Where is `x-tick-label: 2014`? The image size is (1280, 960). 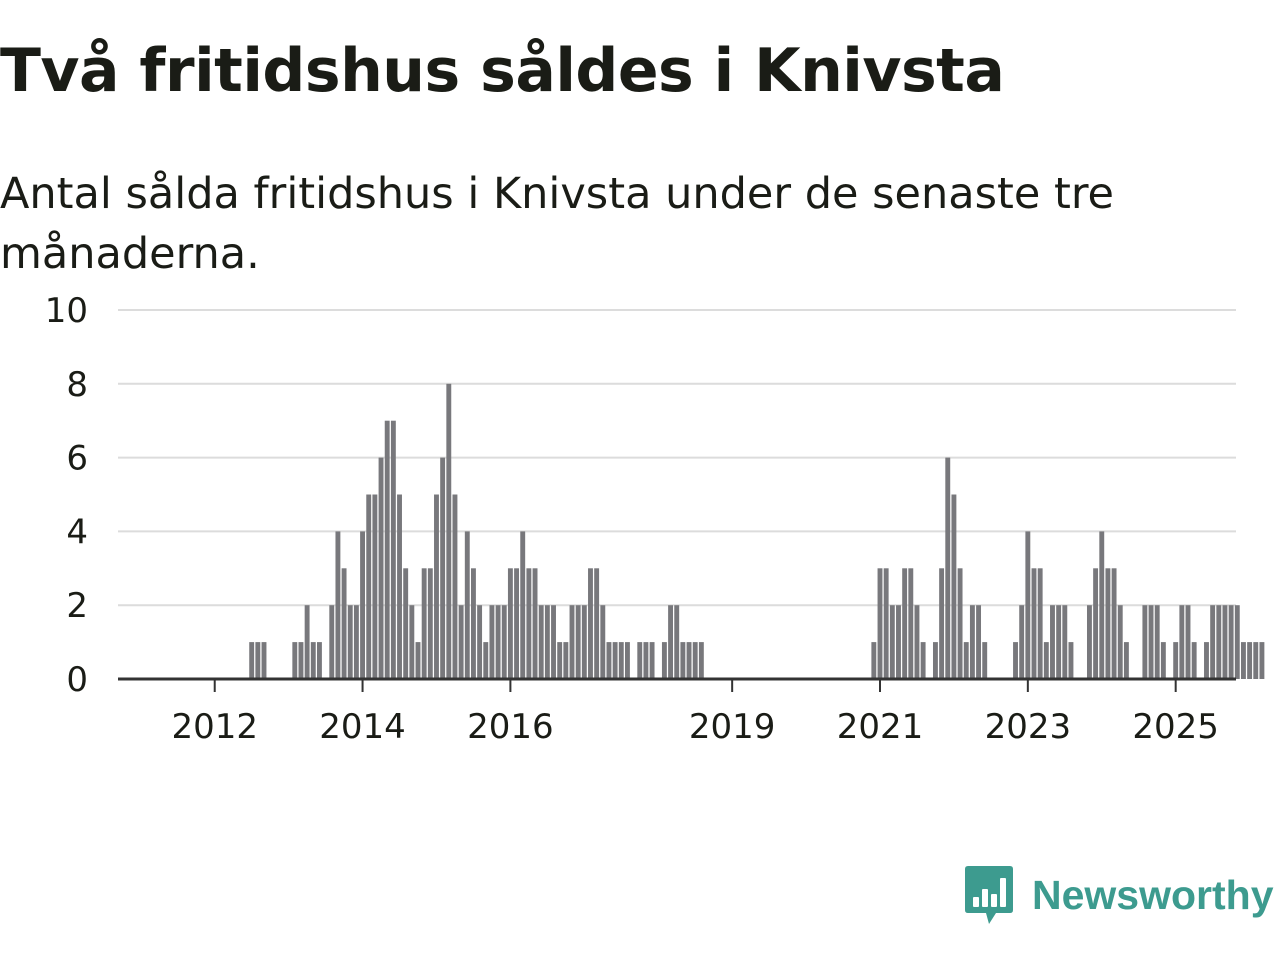 x-tick-label: 2014 is located at coordinates (362, 727).